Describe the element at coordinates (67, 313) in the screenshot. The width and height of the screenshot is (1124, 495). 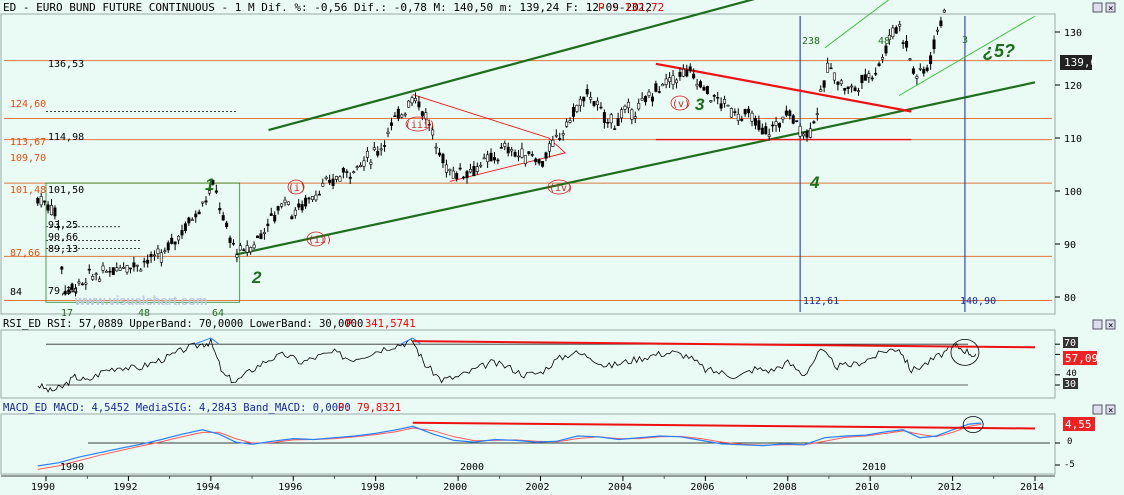
I see `bar-count-17: 17` at that location.